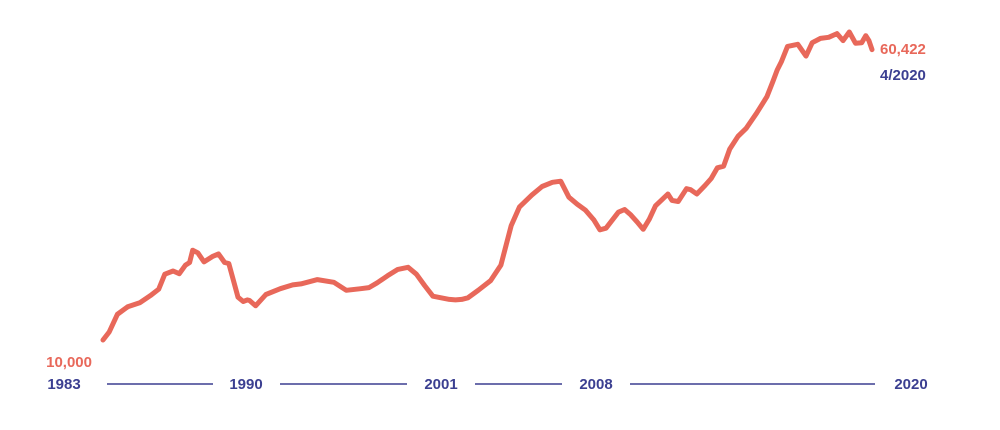 The height and width of the screenshot is (430, 1000). I want to click on end-value-label: 60,422, so click(903, 49).